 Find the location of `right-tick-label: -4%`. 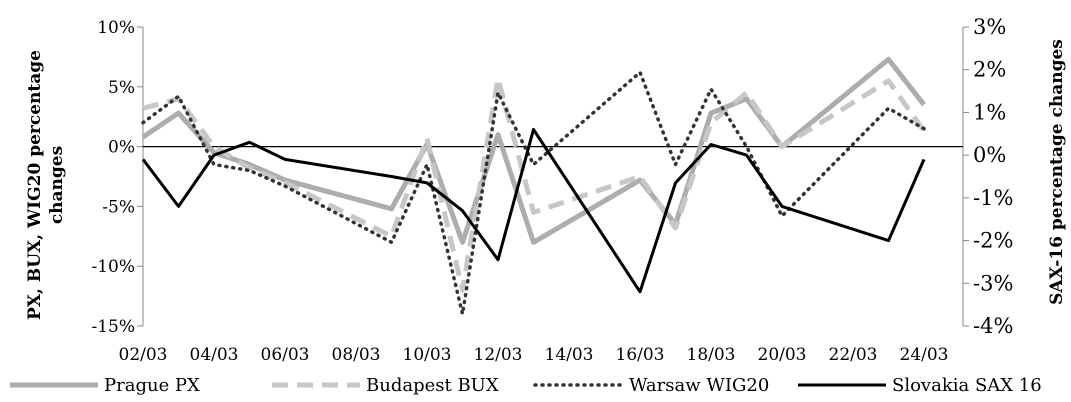

right-tick-label: -4% is located at coordinates (993, 326).